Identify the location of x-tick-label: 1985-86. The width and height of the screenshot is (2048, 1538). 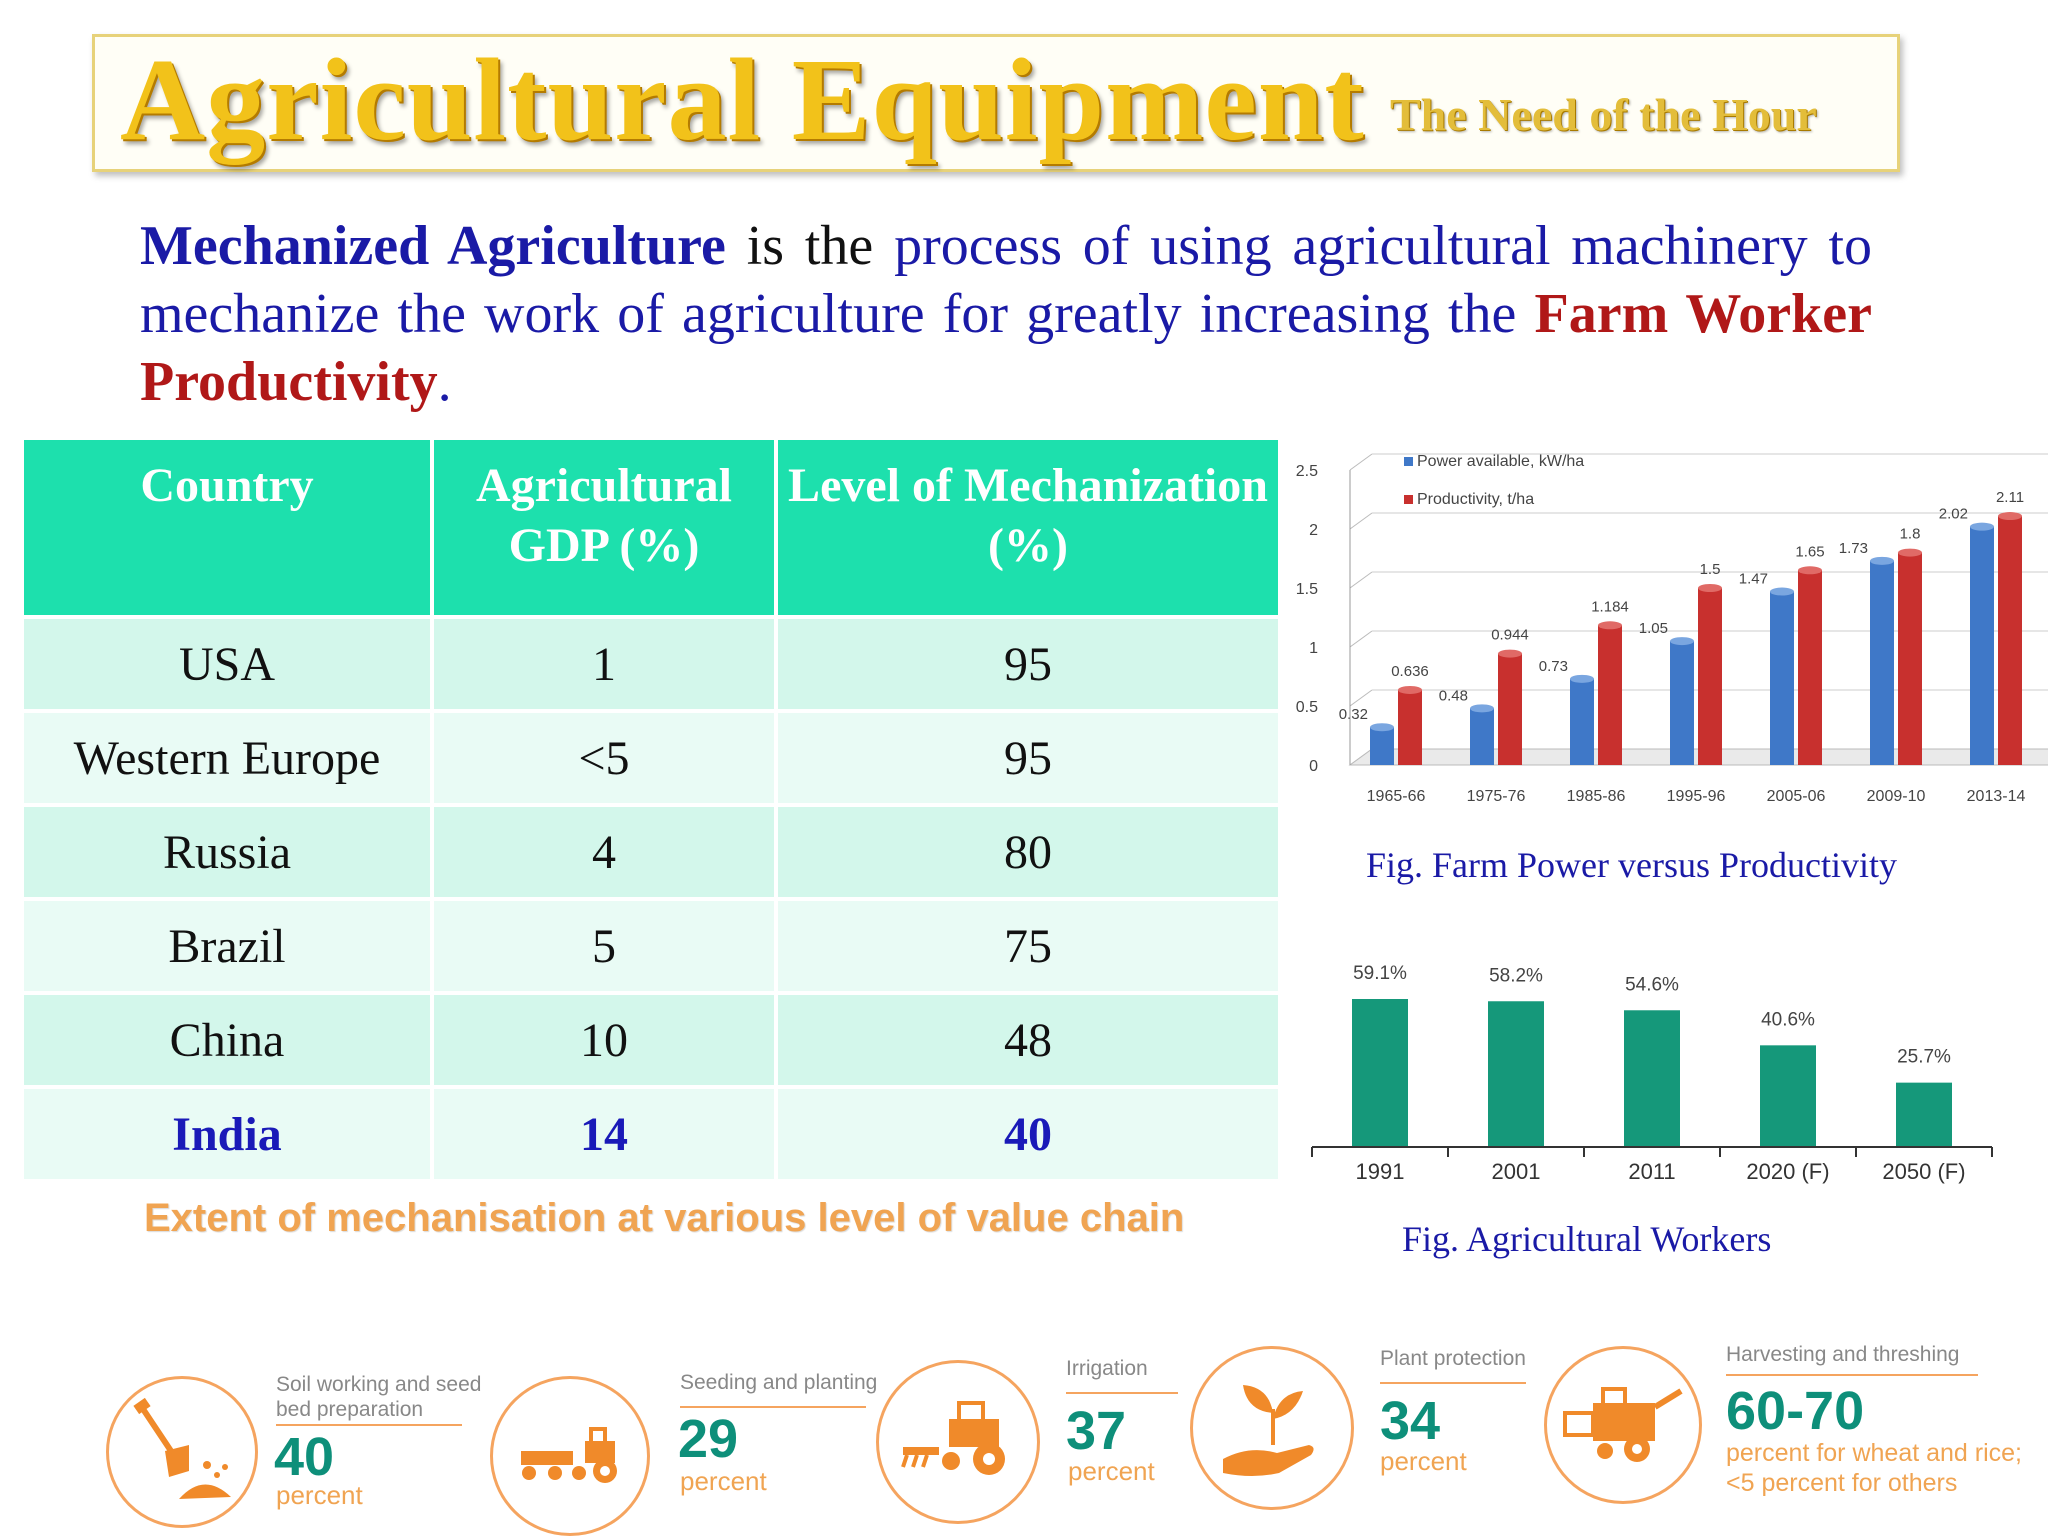
(1596, 796).